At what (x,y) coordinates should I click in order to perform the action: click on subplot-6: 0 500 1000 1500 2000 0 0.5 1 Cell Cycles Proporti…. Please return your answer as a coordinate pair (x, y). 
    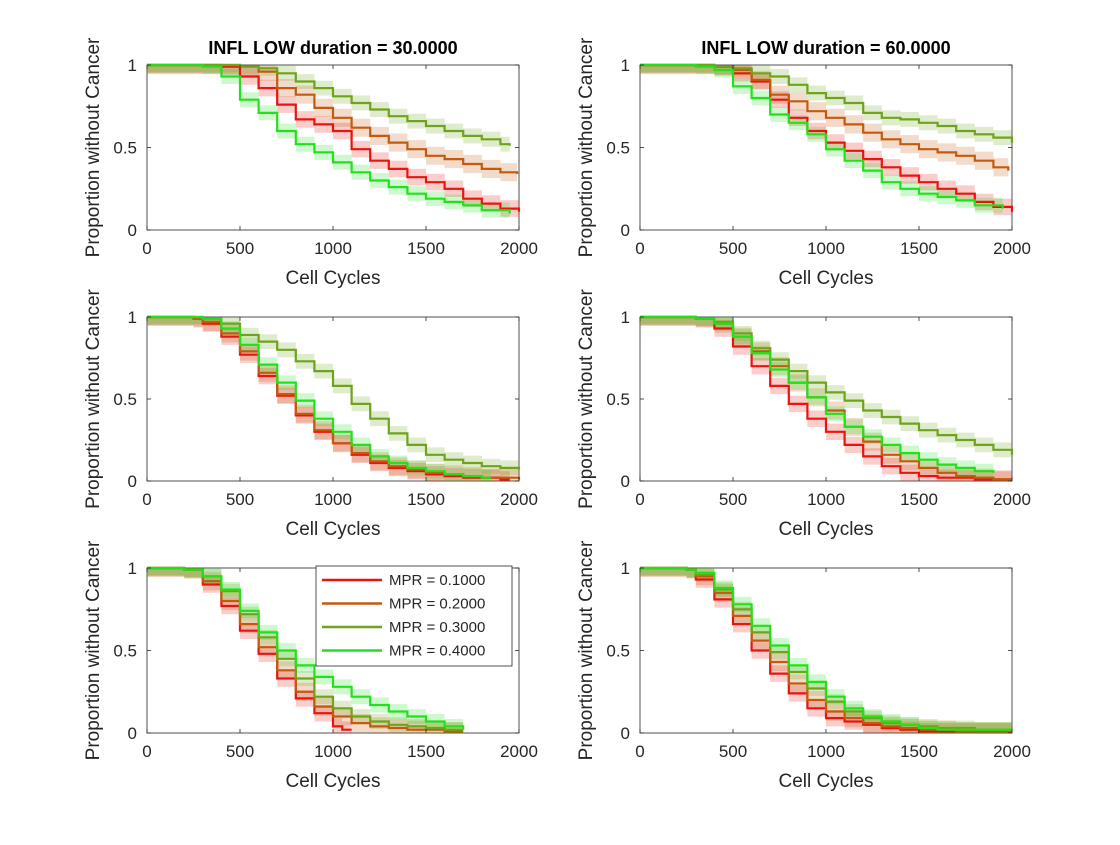
    Looking at the image, I should click on (803, 666).